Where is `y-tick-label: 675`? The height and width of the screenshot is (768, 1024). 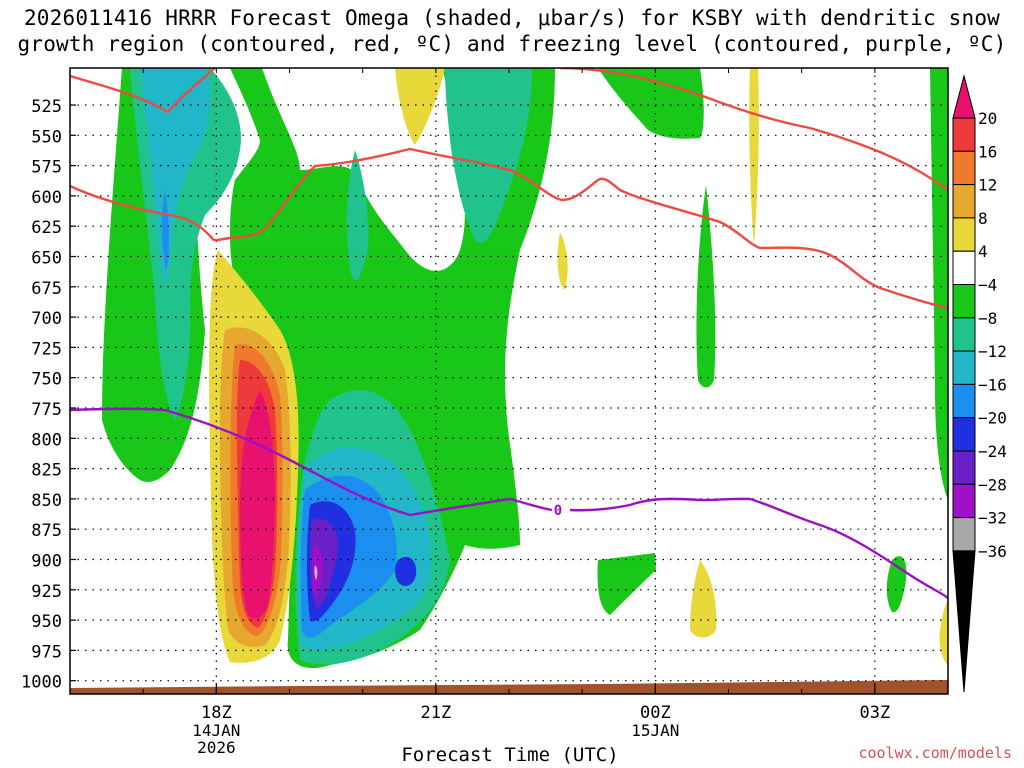
y-tick-label: 675 is located at coordinates (46, 289).